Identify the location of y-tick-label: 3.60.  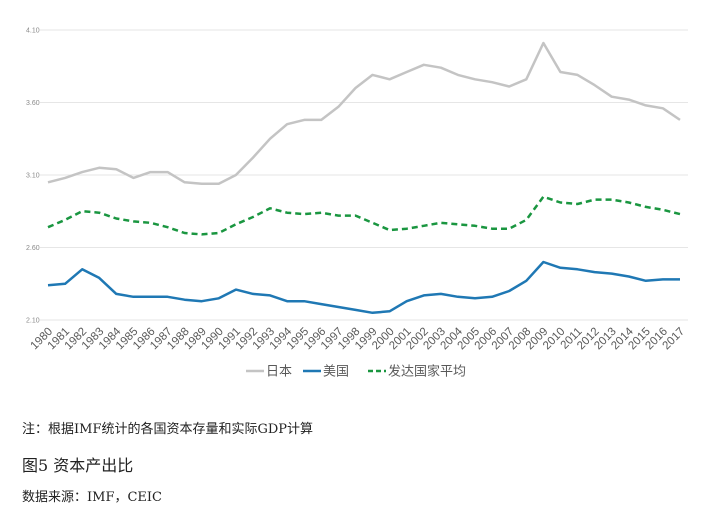
(33, 103).